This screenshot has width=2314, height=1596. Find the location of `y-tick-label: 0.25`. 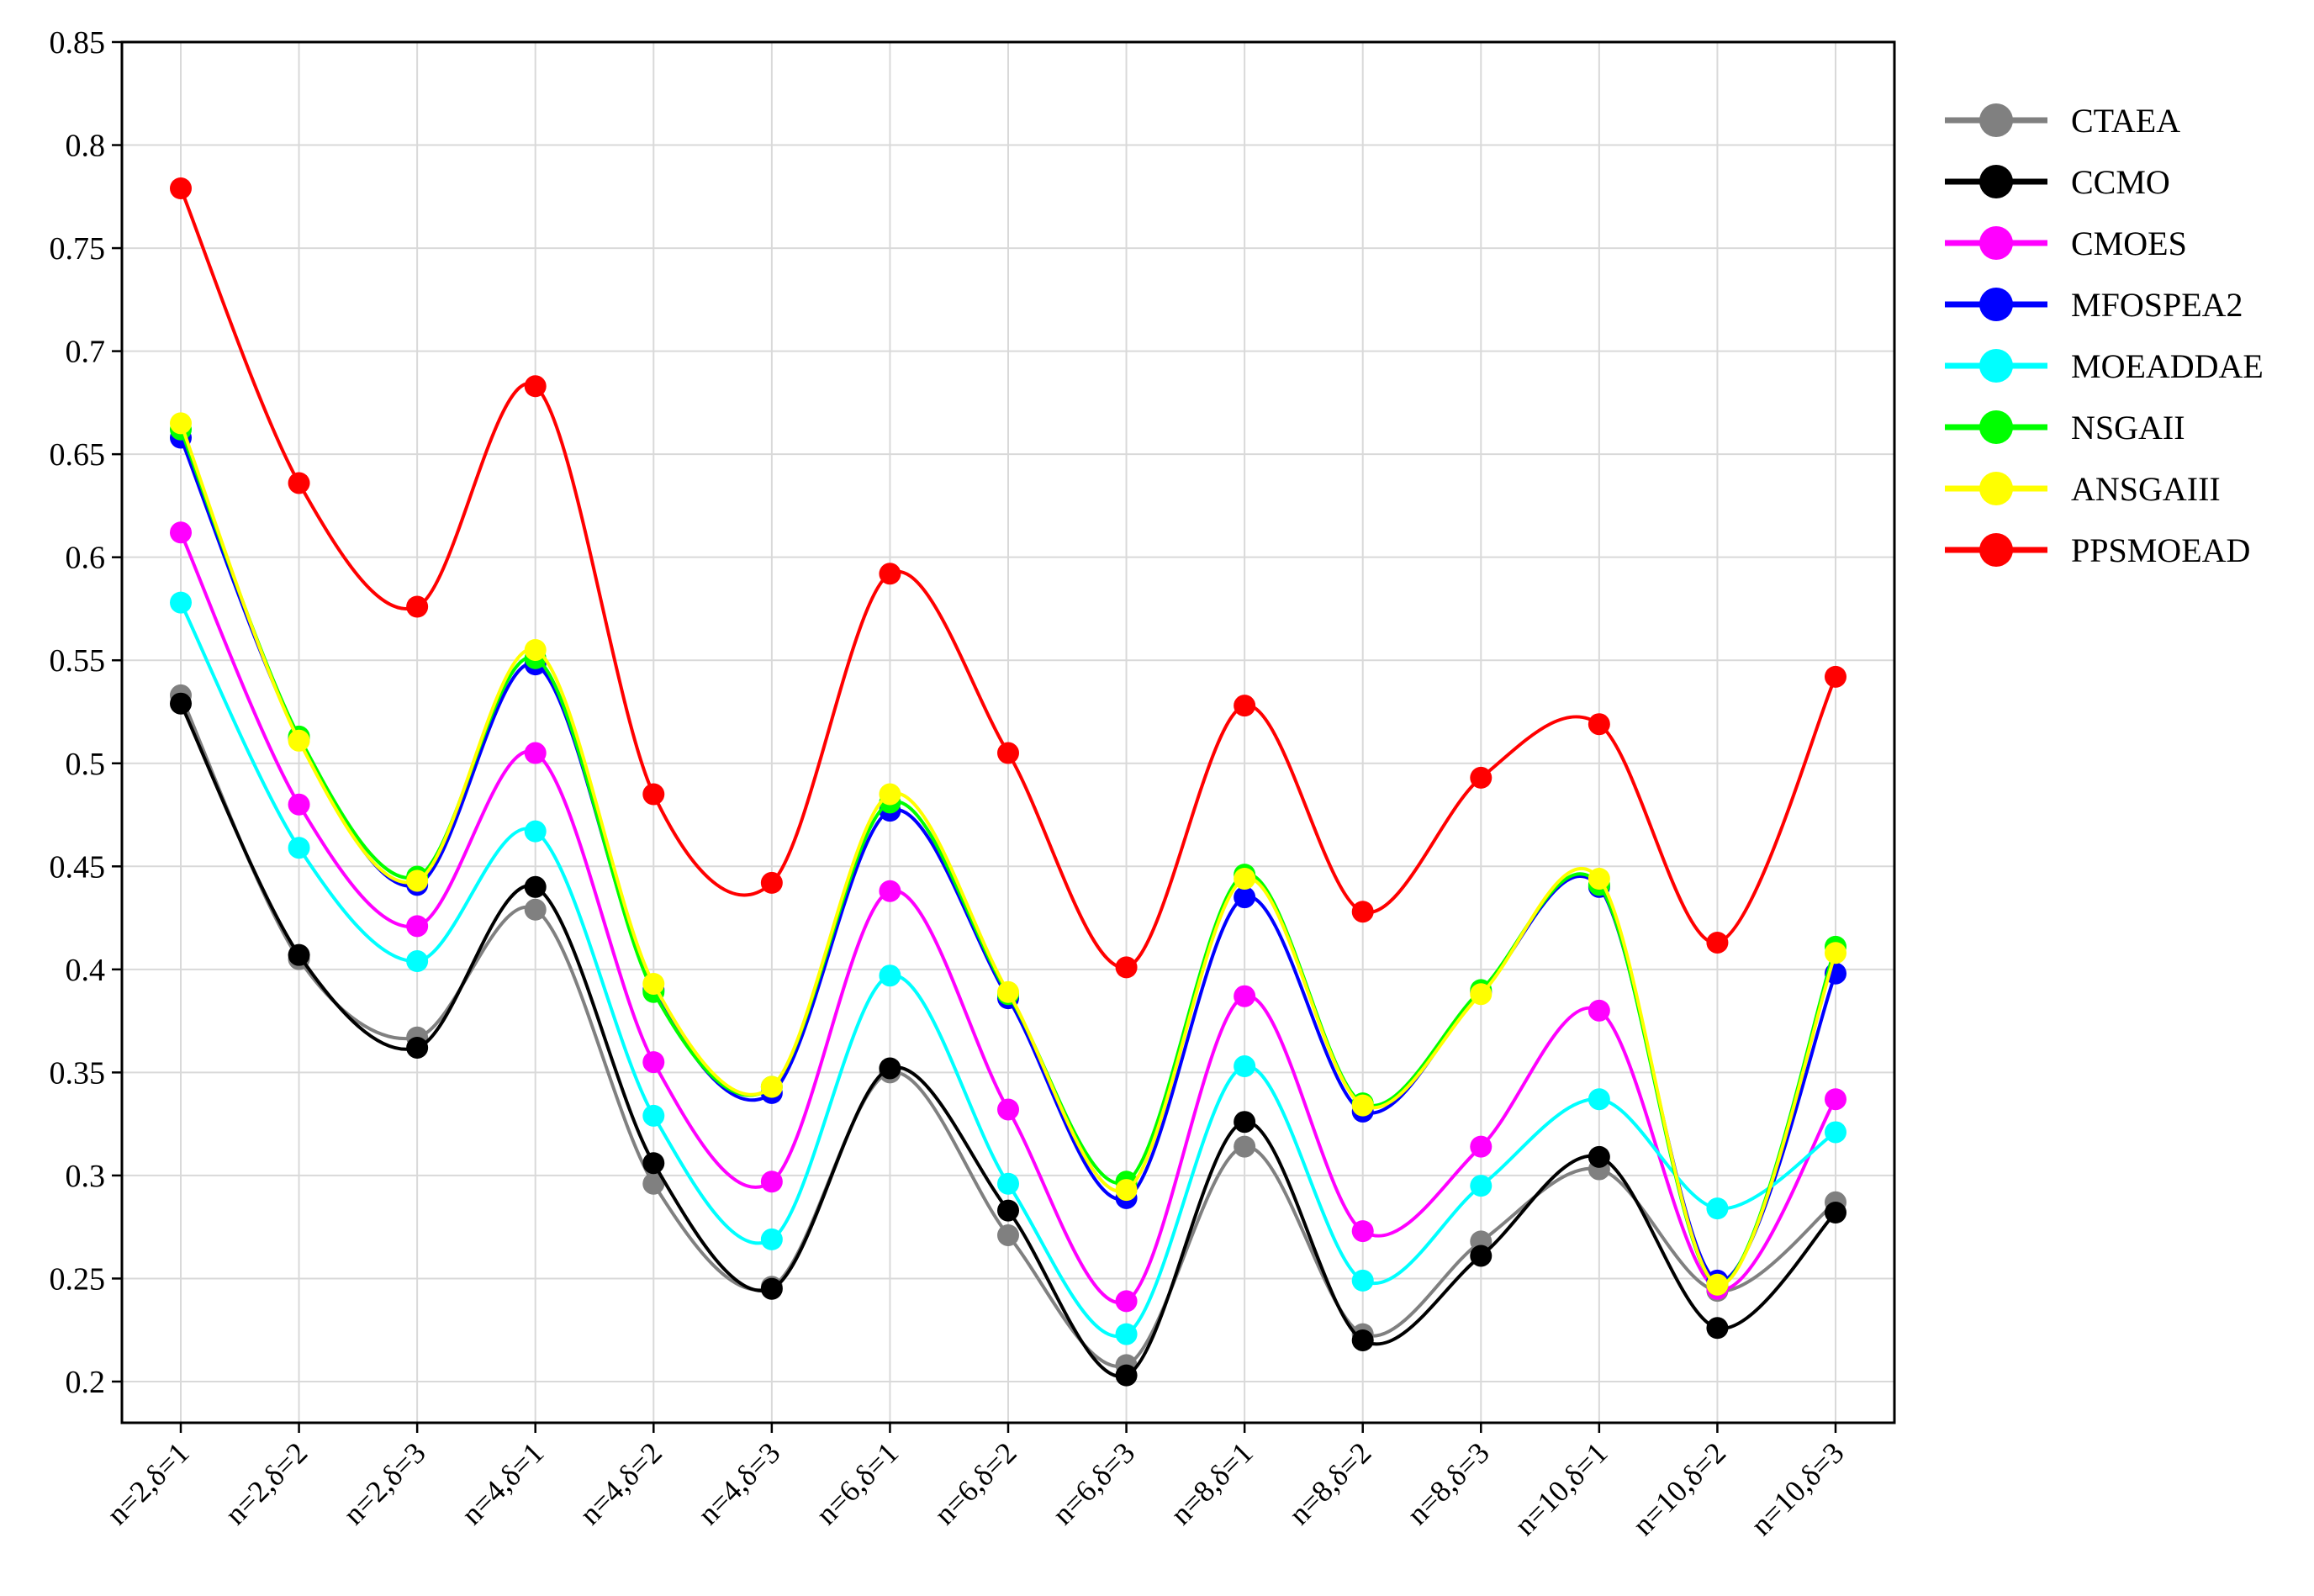

y-tick-label: 0.25 is located at coordinates (78, 1279).